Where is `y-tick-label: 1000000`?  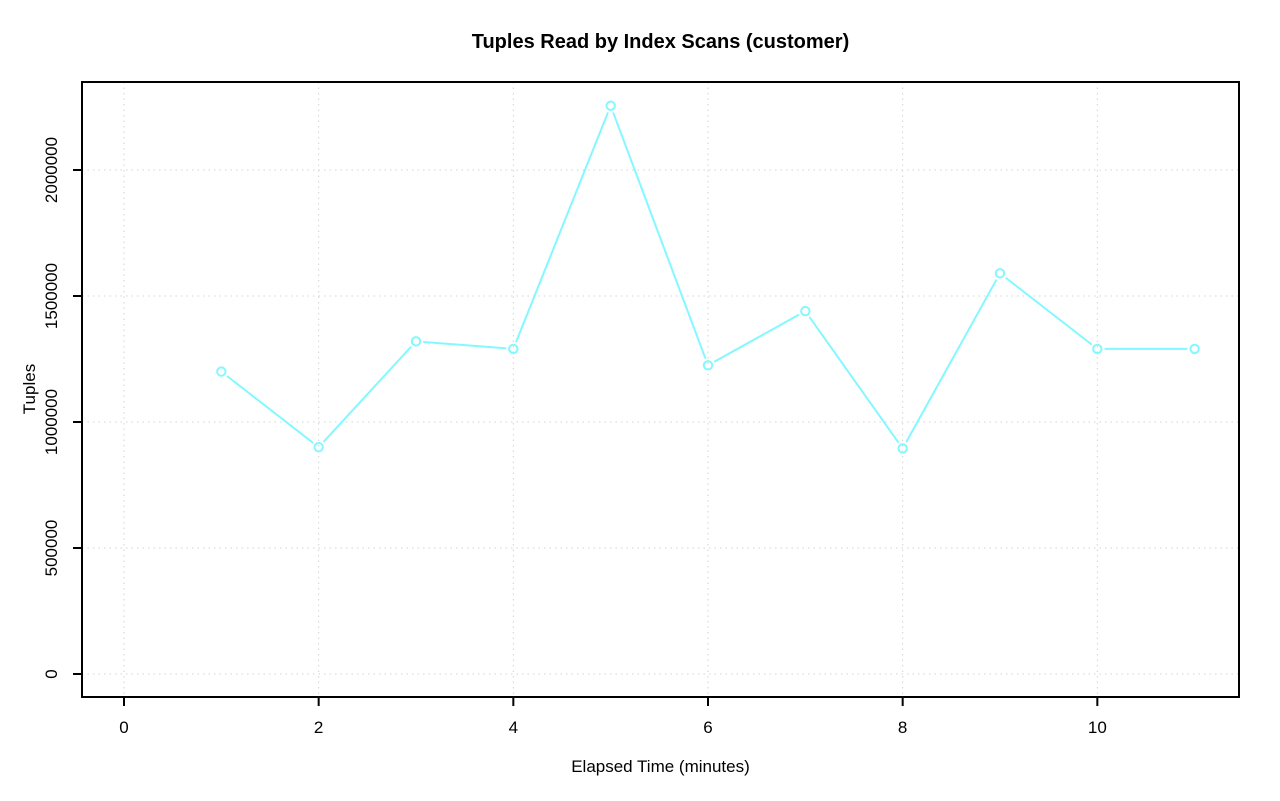
y-tick-label: 1000000 is located at coordinates (51, 422).